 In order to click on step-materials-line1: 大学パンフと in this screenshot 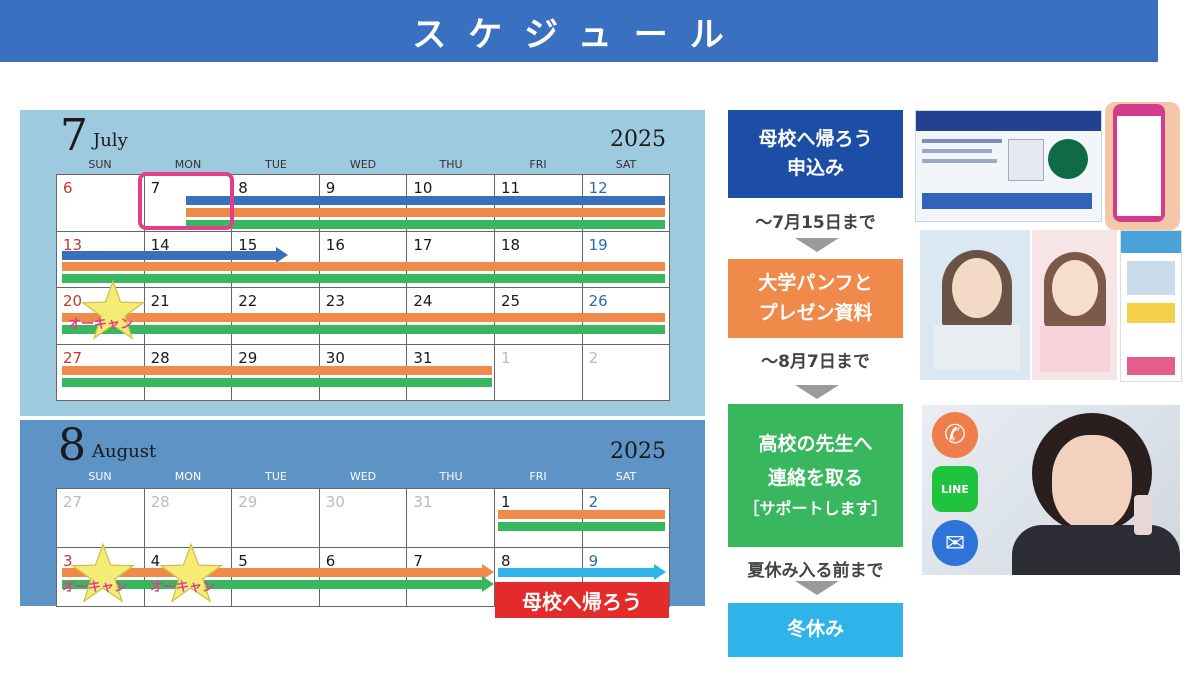, I will do `click(815, 283)`.